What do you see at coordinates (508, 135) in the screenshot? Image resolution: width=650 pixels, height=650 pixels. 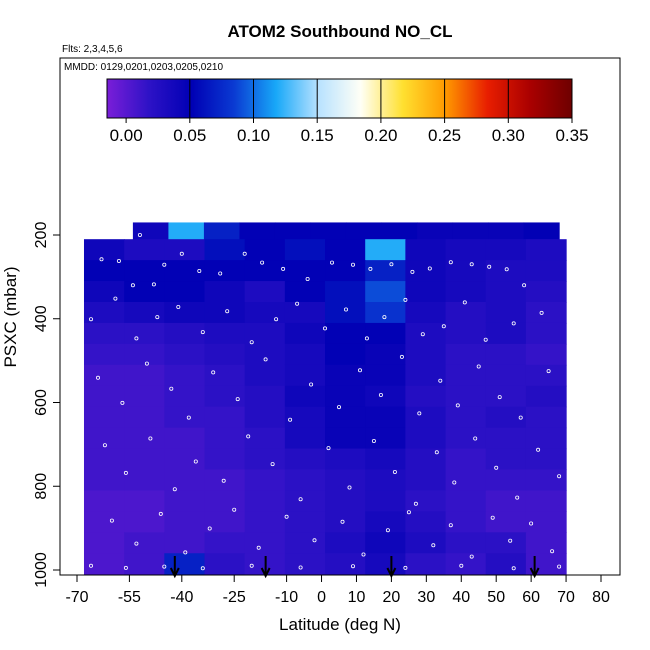 I see `colorbar-tick-label: 0.30` at bounding box center [508, 135].